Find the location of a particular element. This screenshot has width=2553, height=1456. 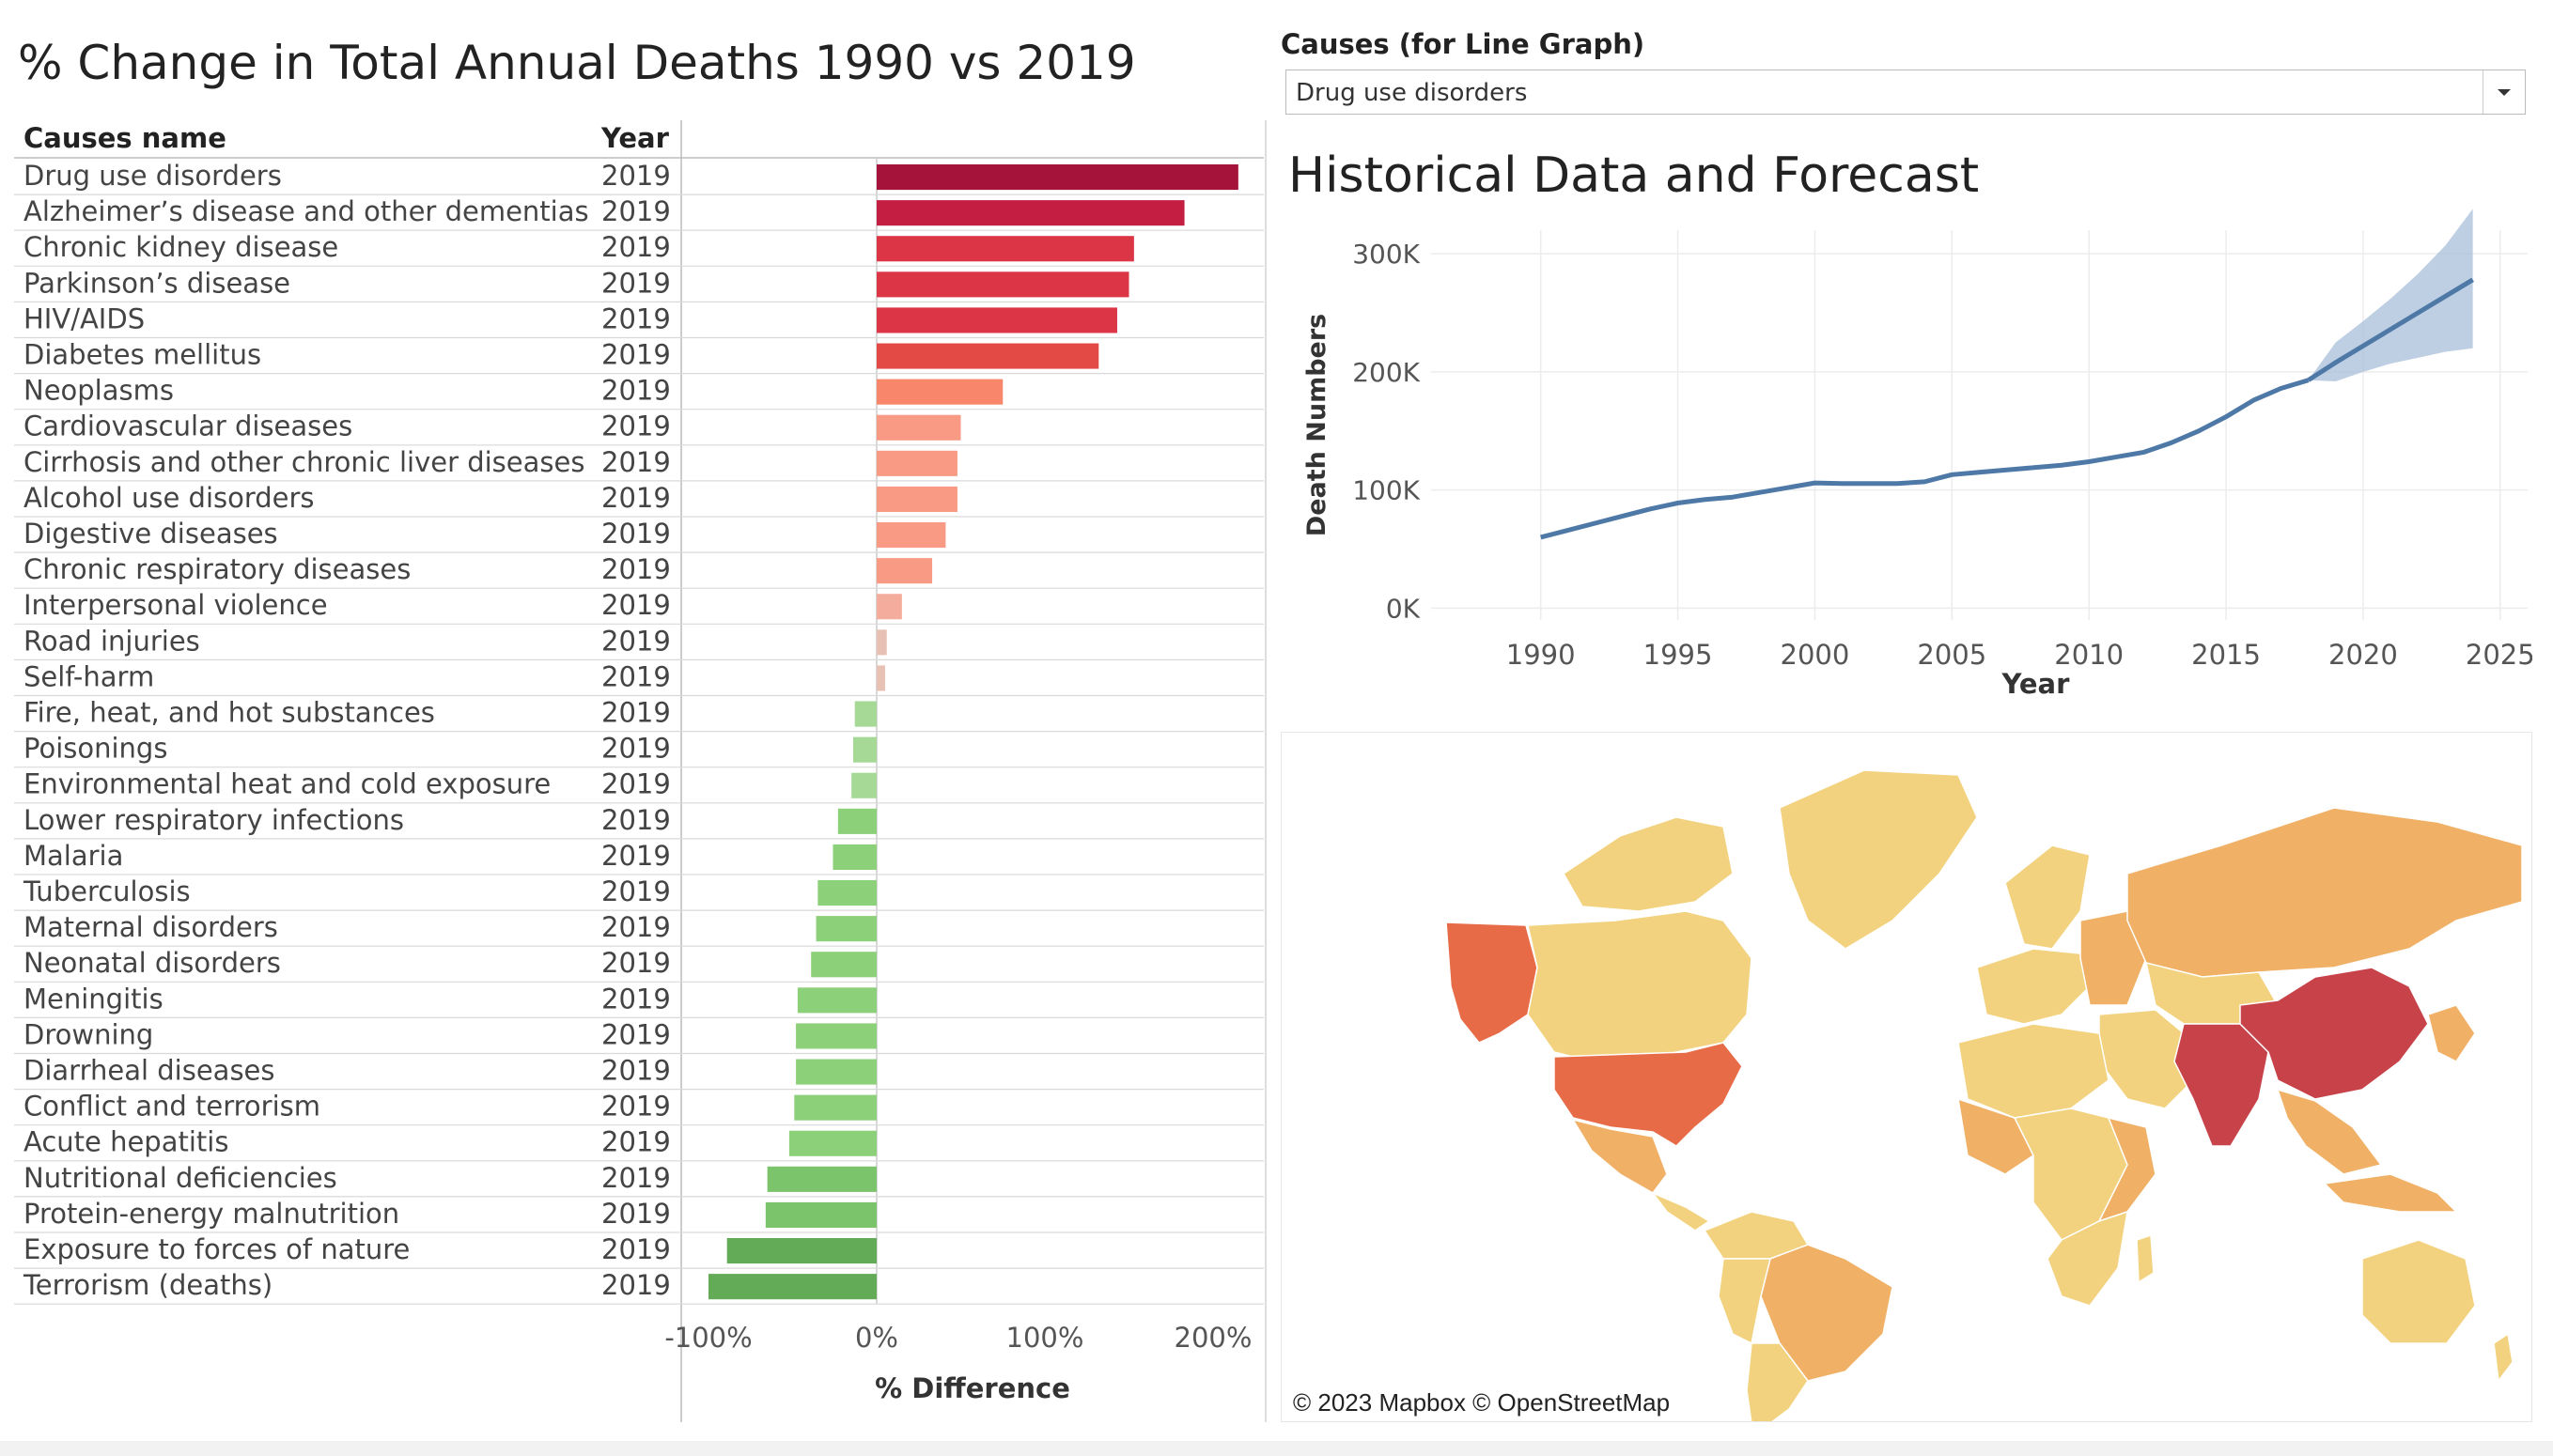

header-causes-name: Causes name is located at coordinates (125, 138).